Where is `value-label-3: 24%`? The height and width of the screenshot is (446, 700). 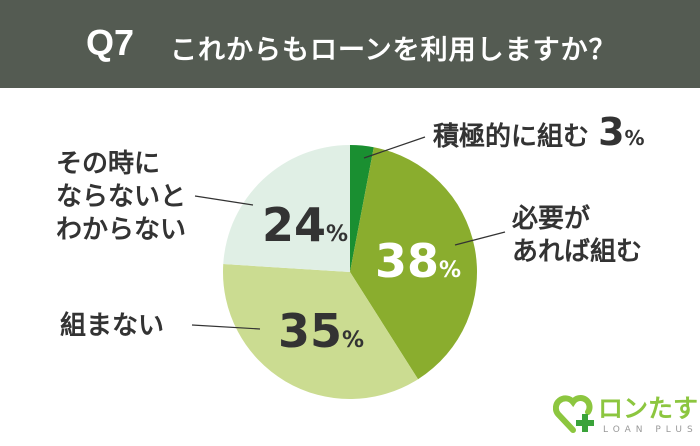
value-label-3: 24% is located at coordinates (305, 225).